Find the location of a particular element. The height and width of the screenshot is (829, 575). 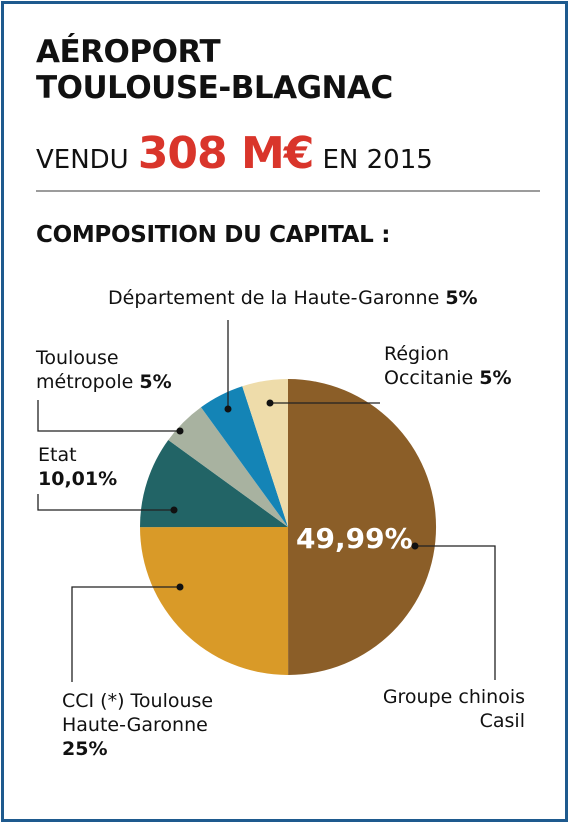

pie-slice-casil is located at coordinates (362, 527).